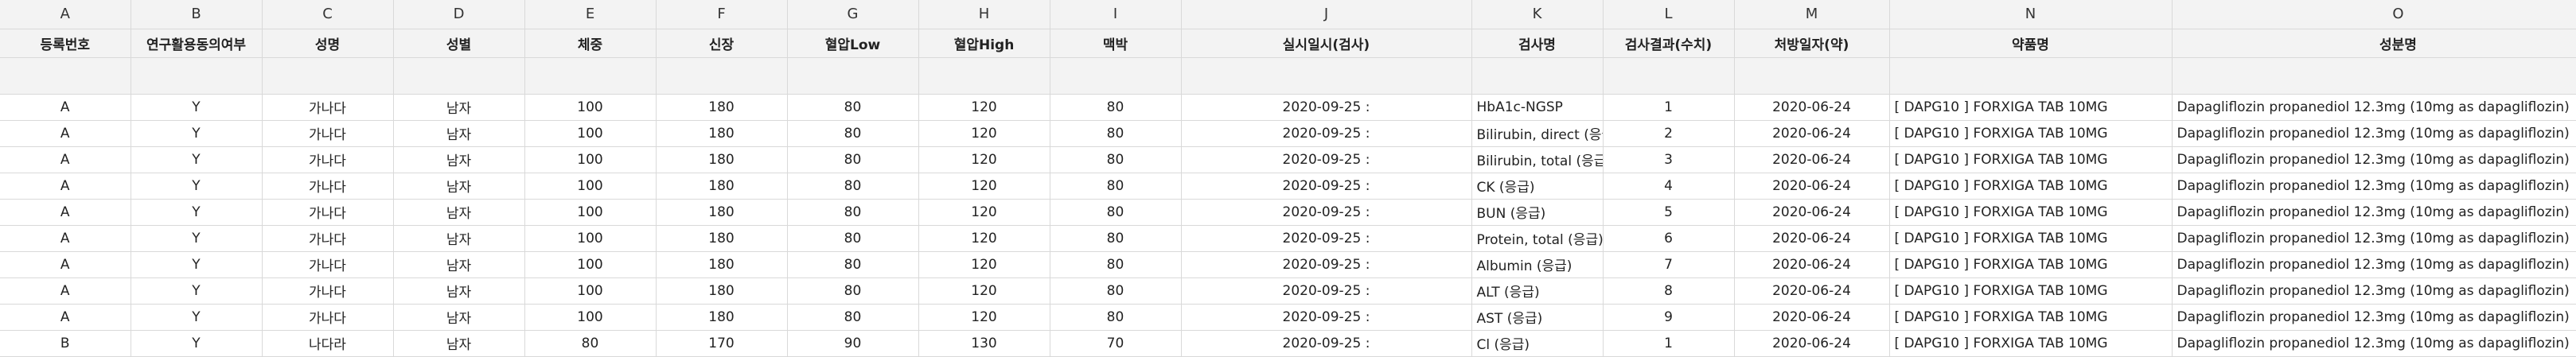  I want to click on header-row-cell: 혈압High, so click(984, 43).